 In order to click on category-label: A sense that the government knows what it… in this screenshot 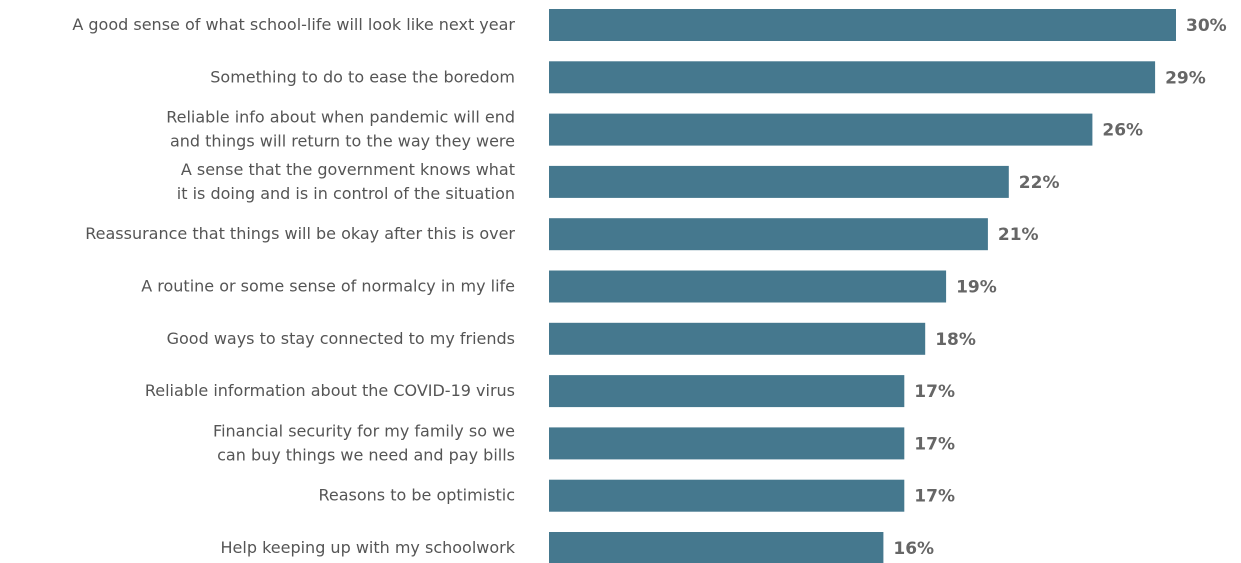, I will do `click(346, 180)`.